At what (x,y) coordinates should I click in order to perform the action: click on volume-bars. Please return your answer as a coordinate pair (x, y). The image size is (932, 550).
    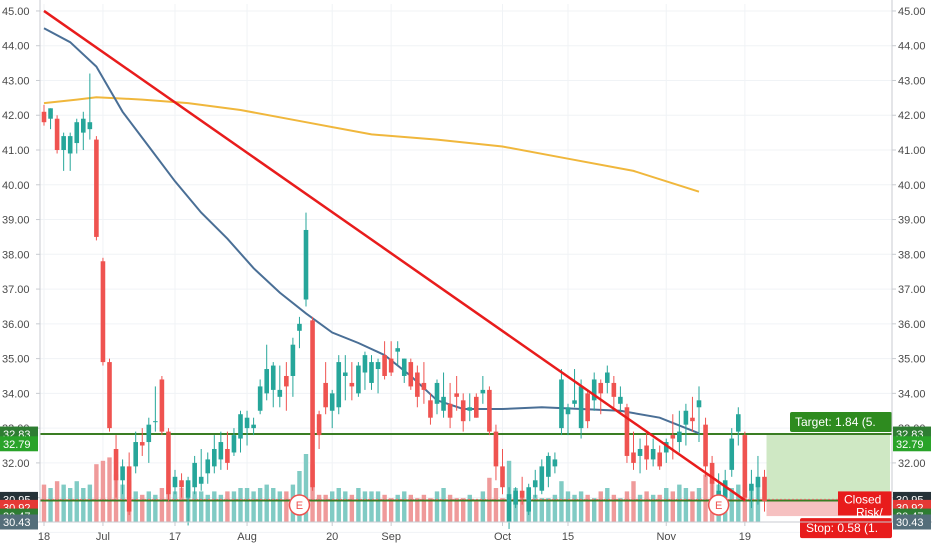
    Looking at the image, I should click on (401, 488).